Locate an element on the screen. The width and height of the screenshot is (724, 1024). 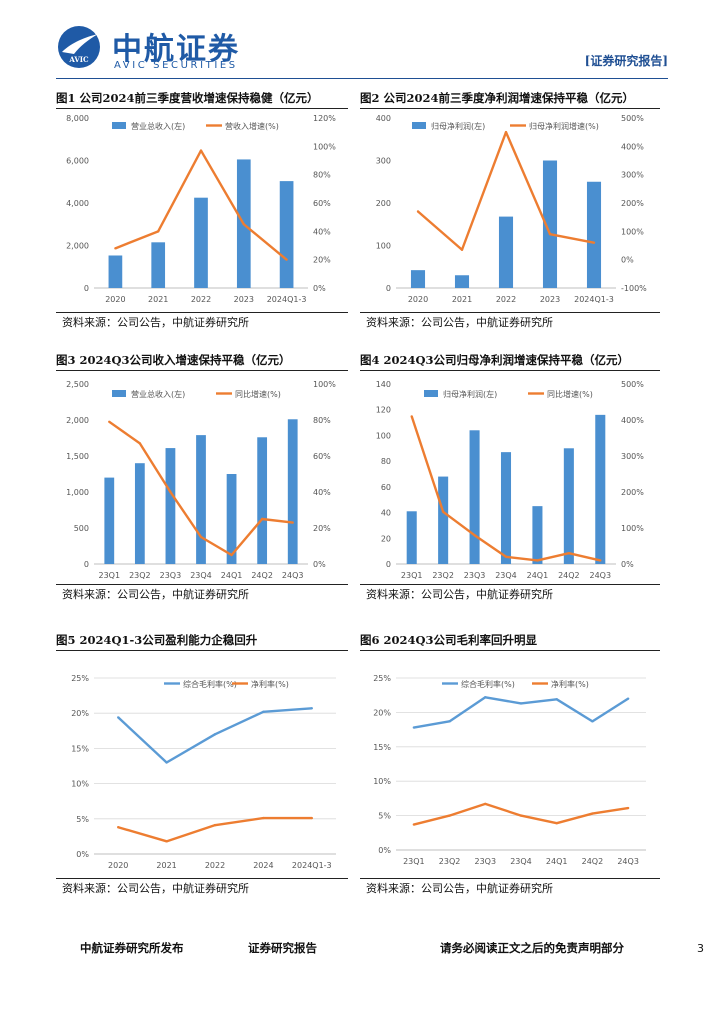
page-number: 3 is located at coordinates (700, 948).